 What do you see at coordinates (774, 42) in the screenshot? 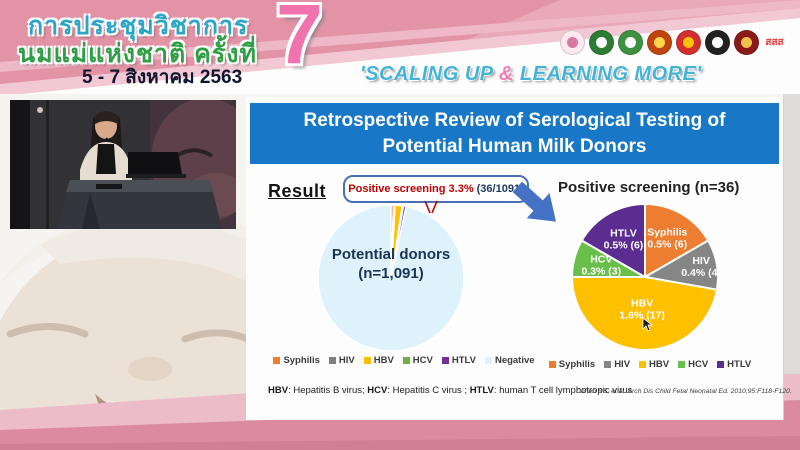
I see `thai-health-sss-logo: สสส` at bounding box center [774, 42].